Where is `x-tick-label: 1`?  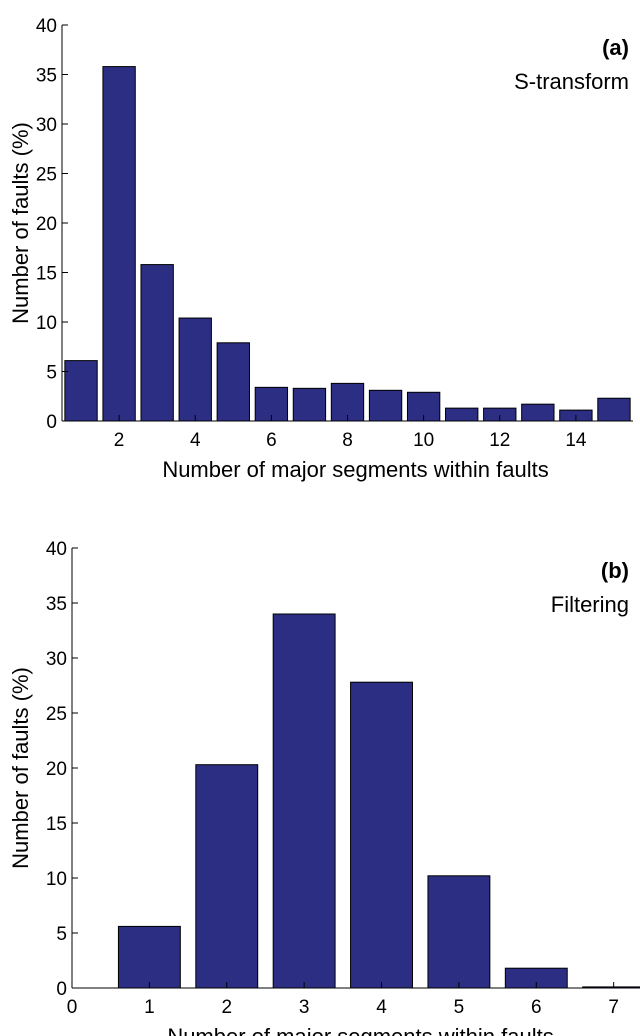
x-tick-label: 1 is located at coordinates (149, 1007).